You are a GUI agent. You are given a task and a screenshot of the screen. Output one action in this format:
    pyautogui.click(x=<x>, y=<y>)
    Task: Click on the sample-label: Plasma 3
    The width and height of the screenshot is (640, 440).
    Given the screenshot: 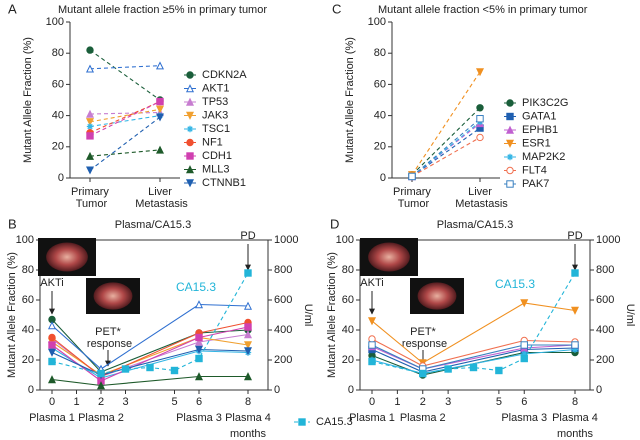 What is the action you would take?
    pyautogui.click(x=524, y=418)
    